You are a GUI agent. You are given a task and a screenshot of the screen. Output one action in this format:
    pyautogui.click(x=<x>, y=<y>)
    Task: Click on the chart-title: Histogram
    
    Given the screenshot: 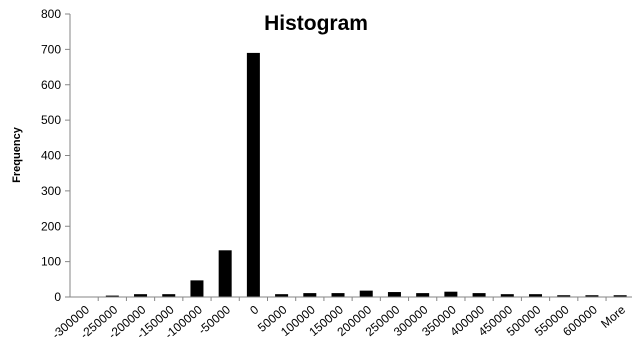 What is the action you would take?
    pyautogui.click(x=316, y=23)
    